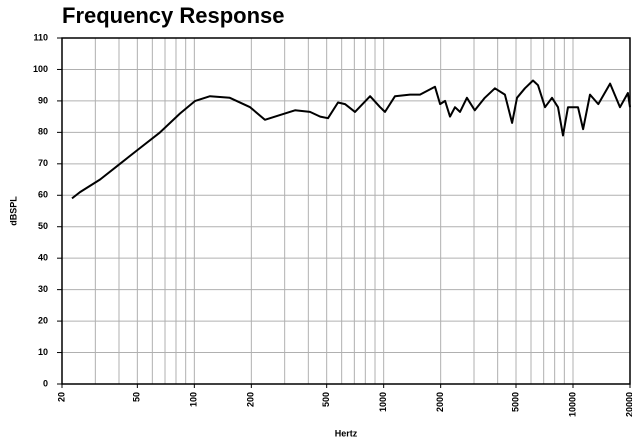 This screenshot has height=446, width=632. I want to click on y-tick-label: 50, so click(43, 226).